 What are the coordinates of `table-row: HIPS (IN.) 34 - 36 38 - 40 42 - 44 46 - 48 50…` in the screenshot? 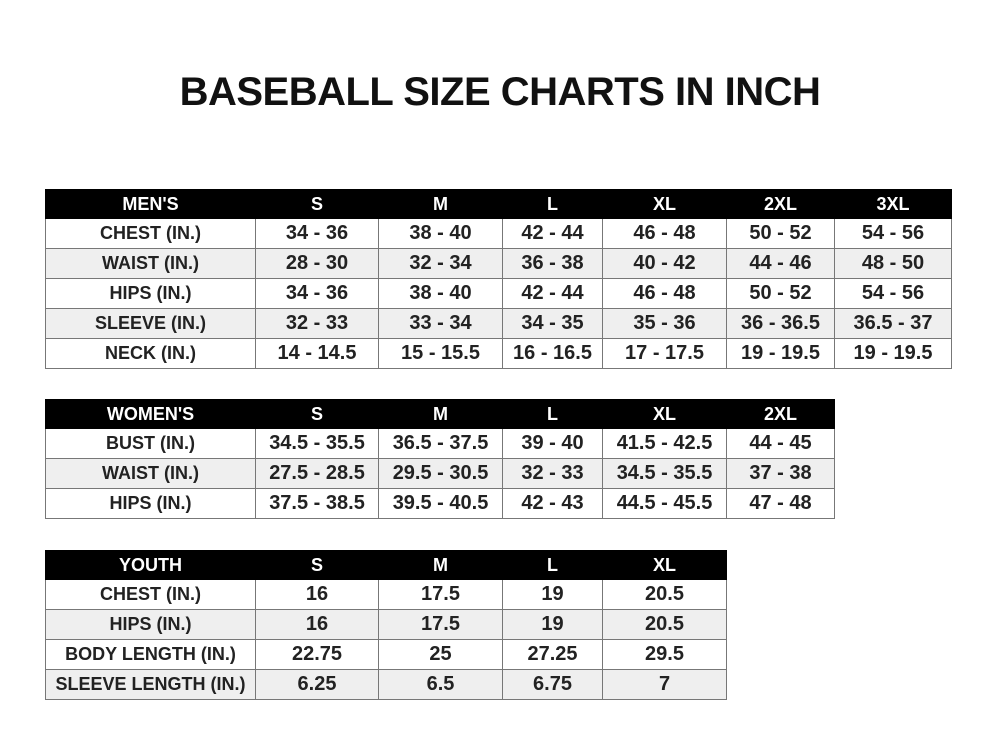 It's located at (498, 293).